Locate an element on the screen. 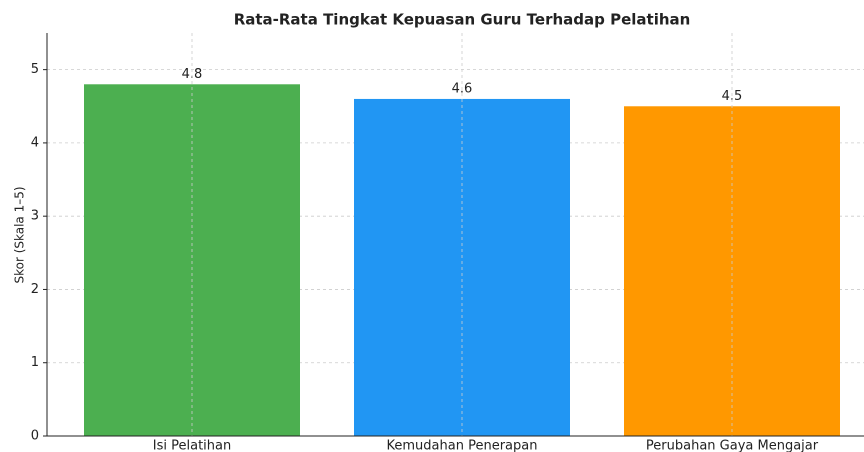 Image resolution: width=864 pixels, height=452 pixels. value-label: 4.8 is located at coordinates (192, 74).